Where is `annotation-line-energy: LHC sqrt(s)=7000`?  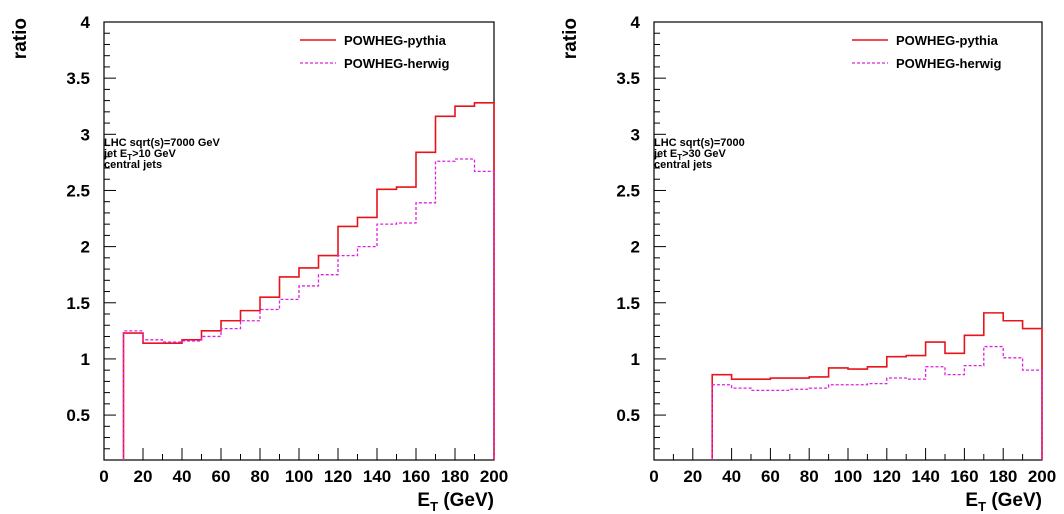
annotation-line-energy: LHC sqrt(s)=7000 is located at coordinates (699, 143).